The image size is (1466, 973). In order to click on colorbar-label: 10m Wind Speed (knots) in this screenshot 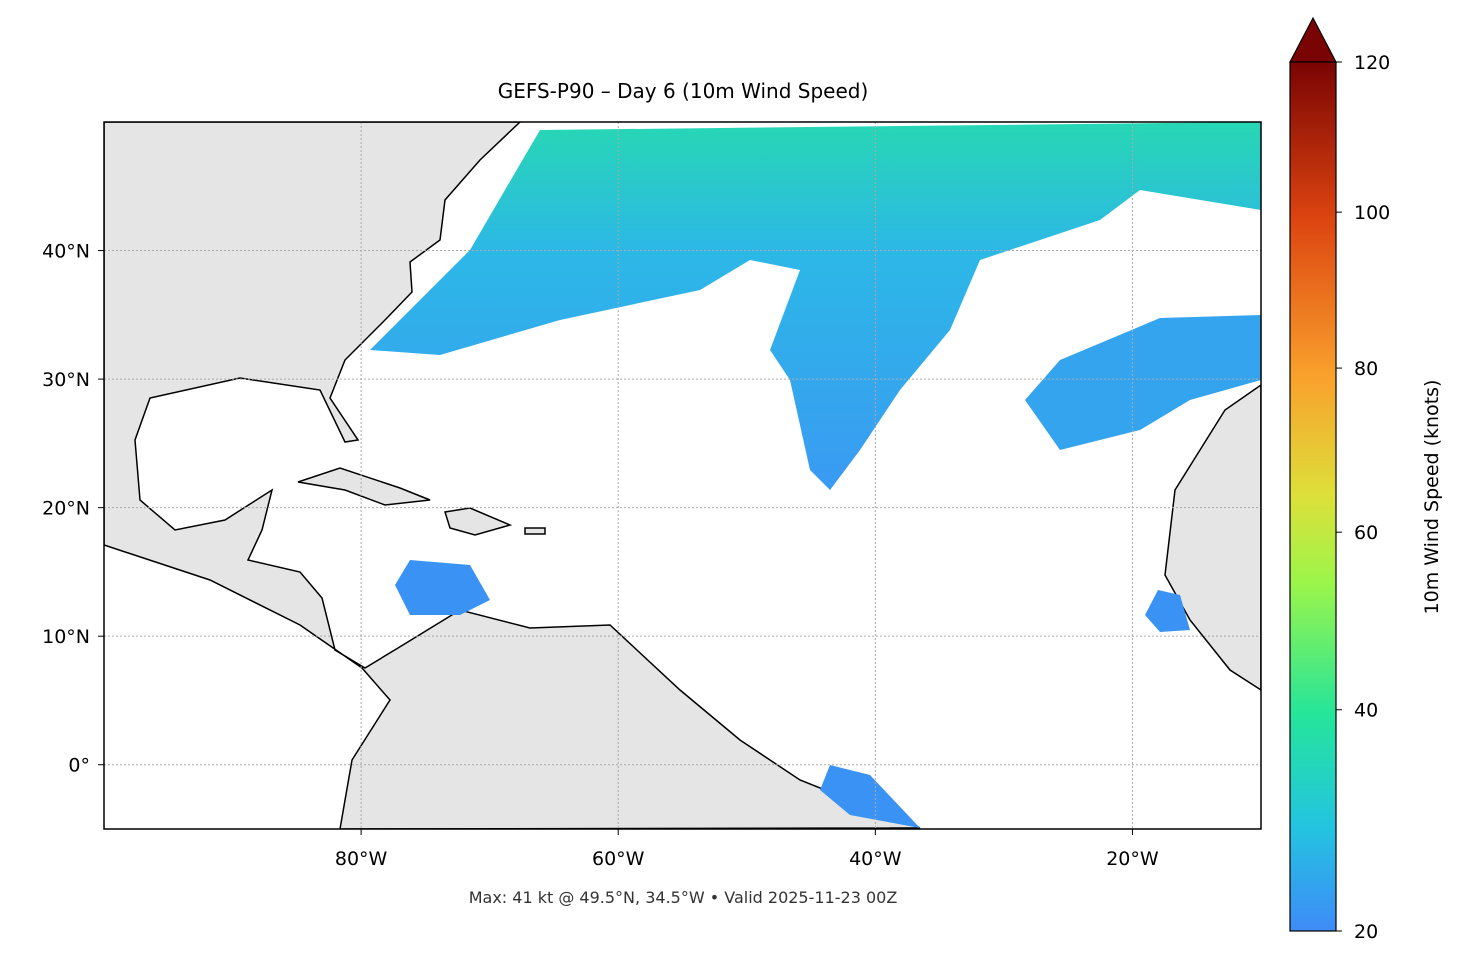, I will do `click(1432, 497)`.